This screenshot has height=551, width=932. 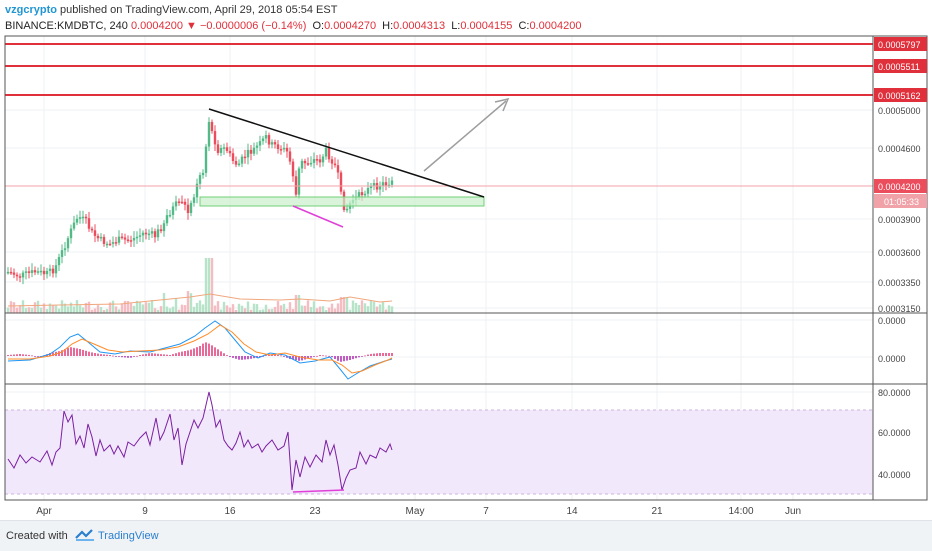 What do you see at coordinates (901, 202) in the screenshot?
I see `countdown-label: 01:05:33` at bounding box center [901, 202].